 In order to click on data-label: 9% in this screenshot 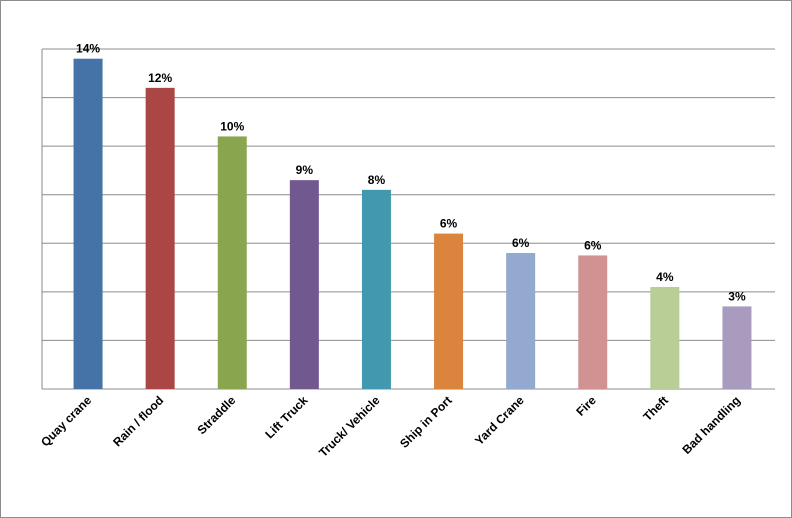, I will do `click(305, 170)`.